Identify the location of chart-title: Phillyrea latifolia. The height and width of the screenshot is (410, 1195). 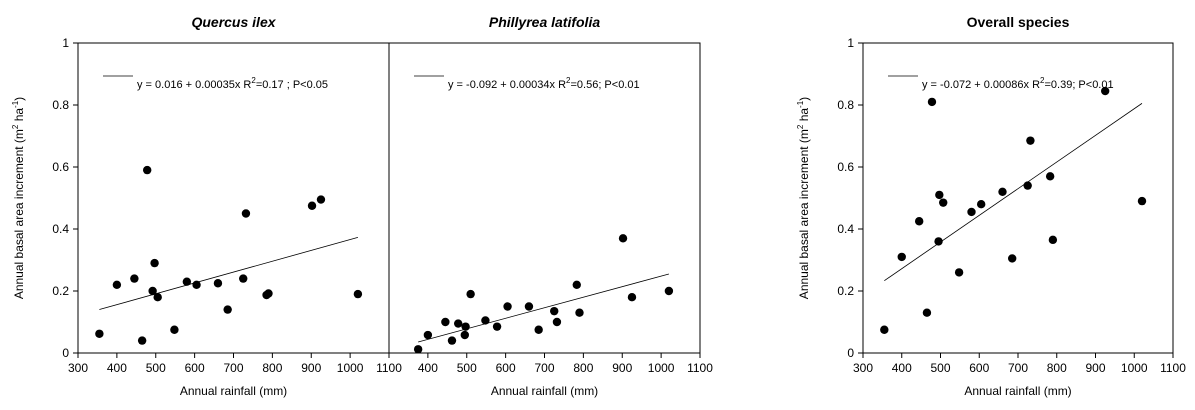
(544, 22).